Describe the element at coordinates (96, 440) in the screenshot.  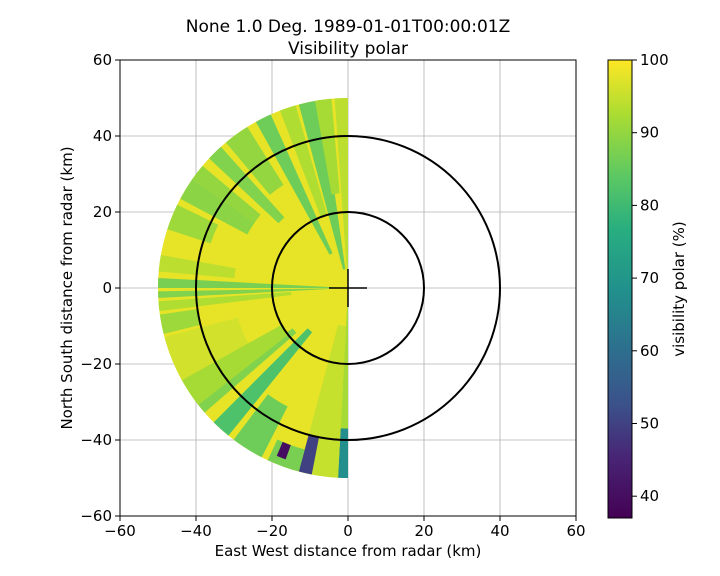
I see `y-tick-label: −40` at that location.